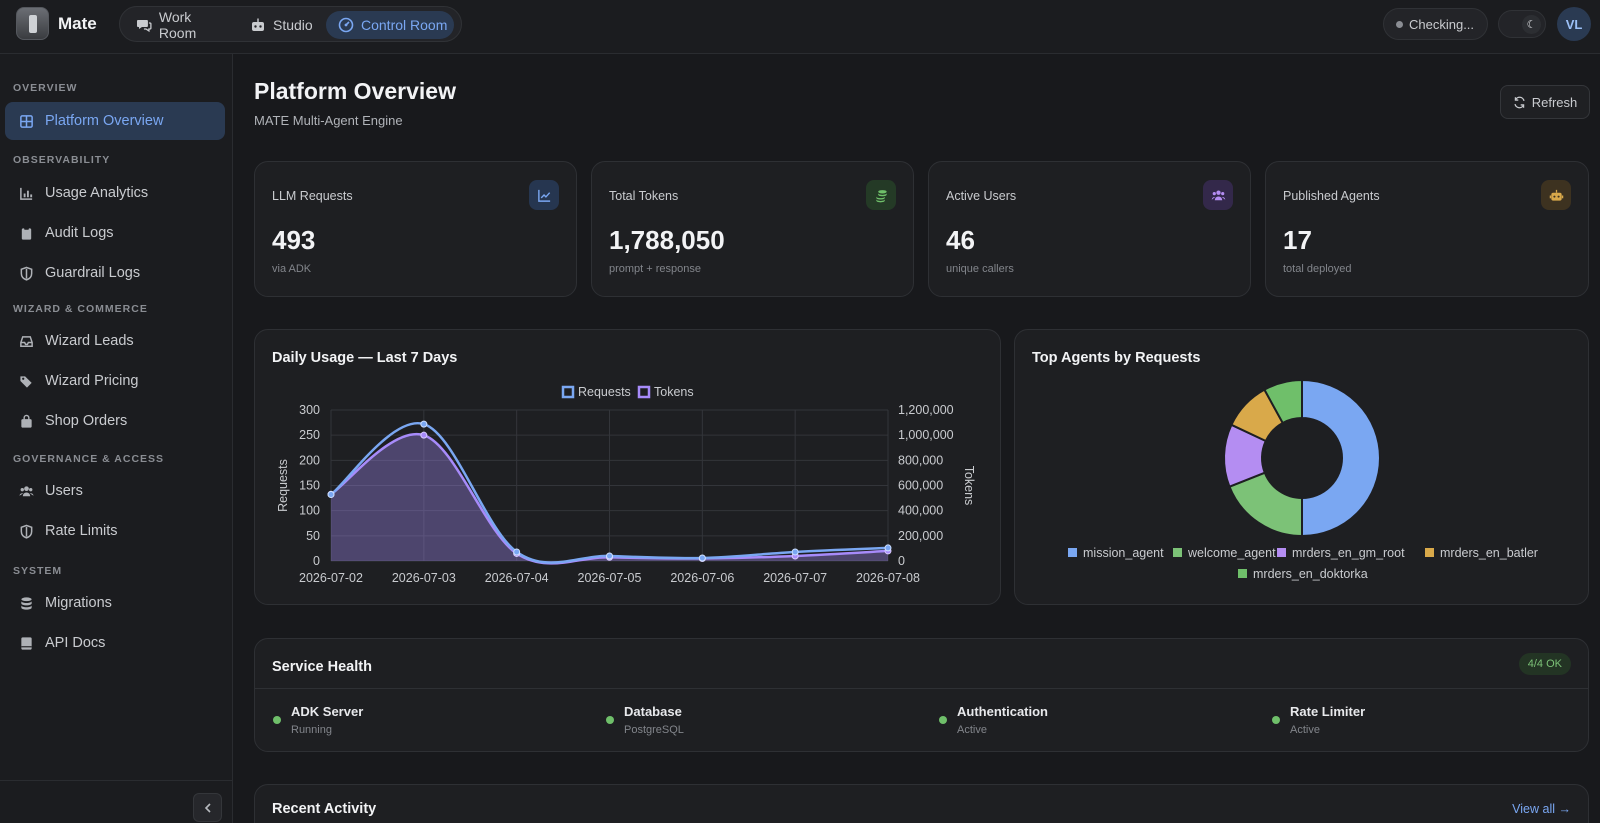  I want to click on sidebar-item-shop-orders: Shop Orders, so click(115, 421).